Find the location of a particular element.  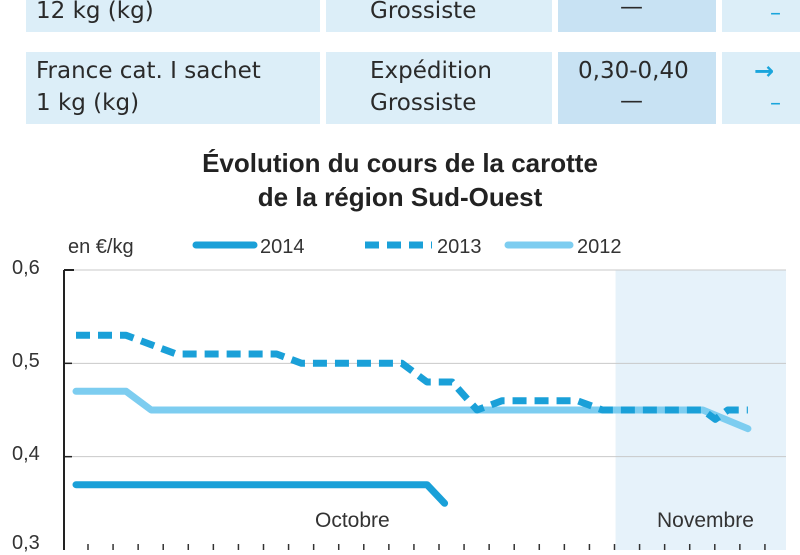

price-cell: 0,30-0,40 — is located at coordinates (637, 88).